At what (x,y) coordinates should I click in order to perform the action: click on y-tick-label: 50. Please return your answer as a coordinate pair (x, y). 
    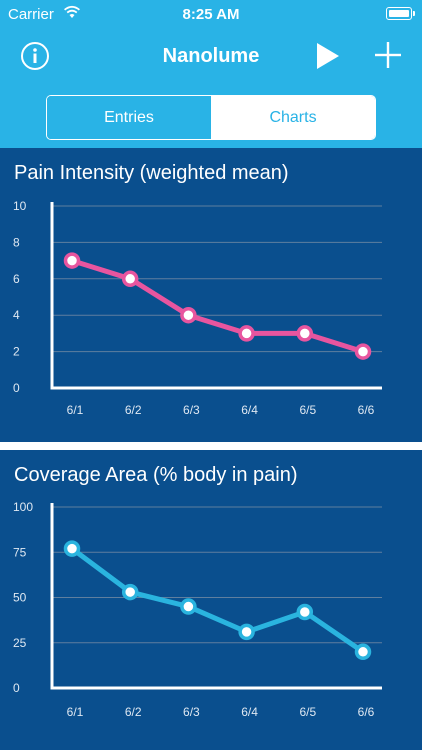
    Looking at the image, I should click on (20, 598).